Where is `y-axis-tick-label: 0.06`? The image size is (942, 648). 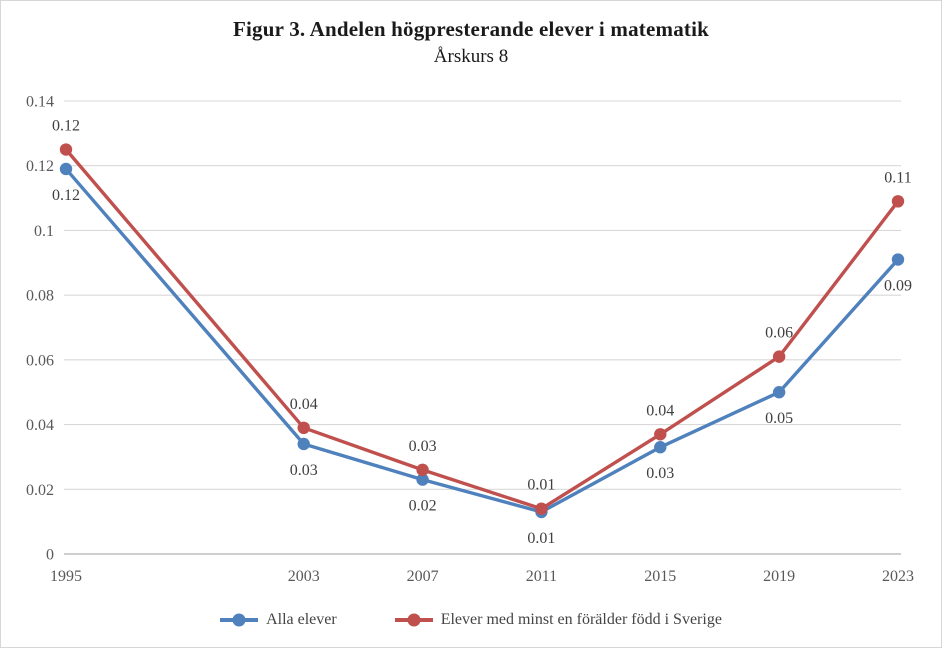
y-axis-tick-label: 0.06 is located at coordinates (40, 360).